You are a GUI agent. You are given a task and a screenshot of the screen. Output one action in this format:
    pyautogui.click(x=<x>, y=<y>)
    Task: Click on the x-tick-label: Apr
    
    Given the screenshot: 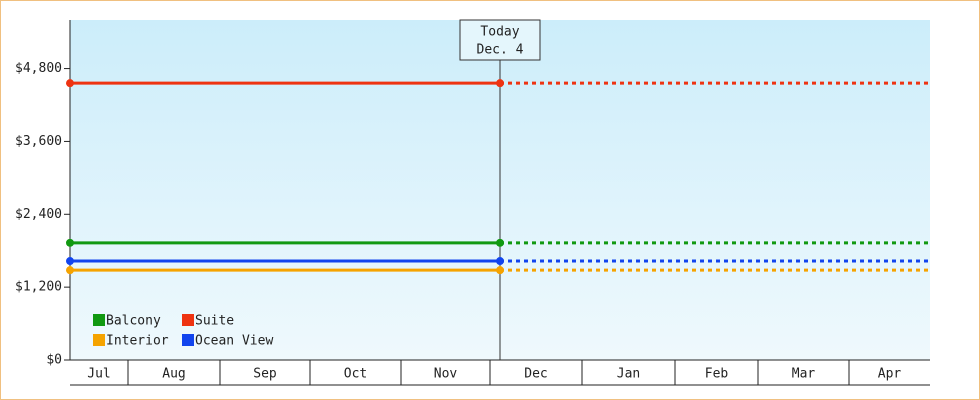 What is the action you would take?
    pyautogui.click(x=890, y=374)
    